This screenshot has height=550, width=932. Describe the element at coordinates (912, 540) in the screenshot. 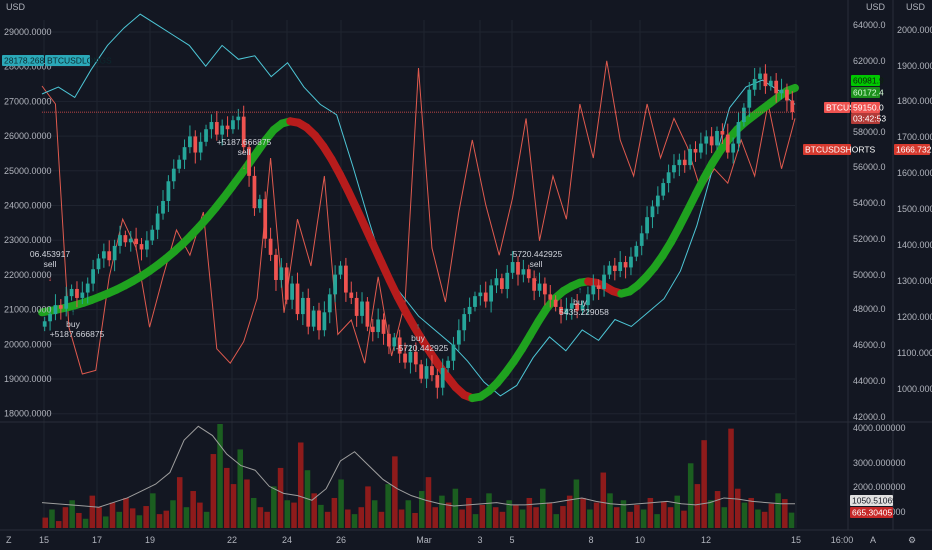

I see `settings-icon: ⚙` at that location.